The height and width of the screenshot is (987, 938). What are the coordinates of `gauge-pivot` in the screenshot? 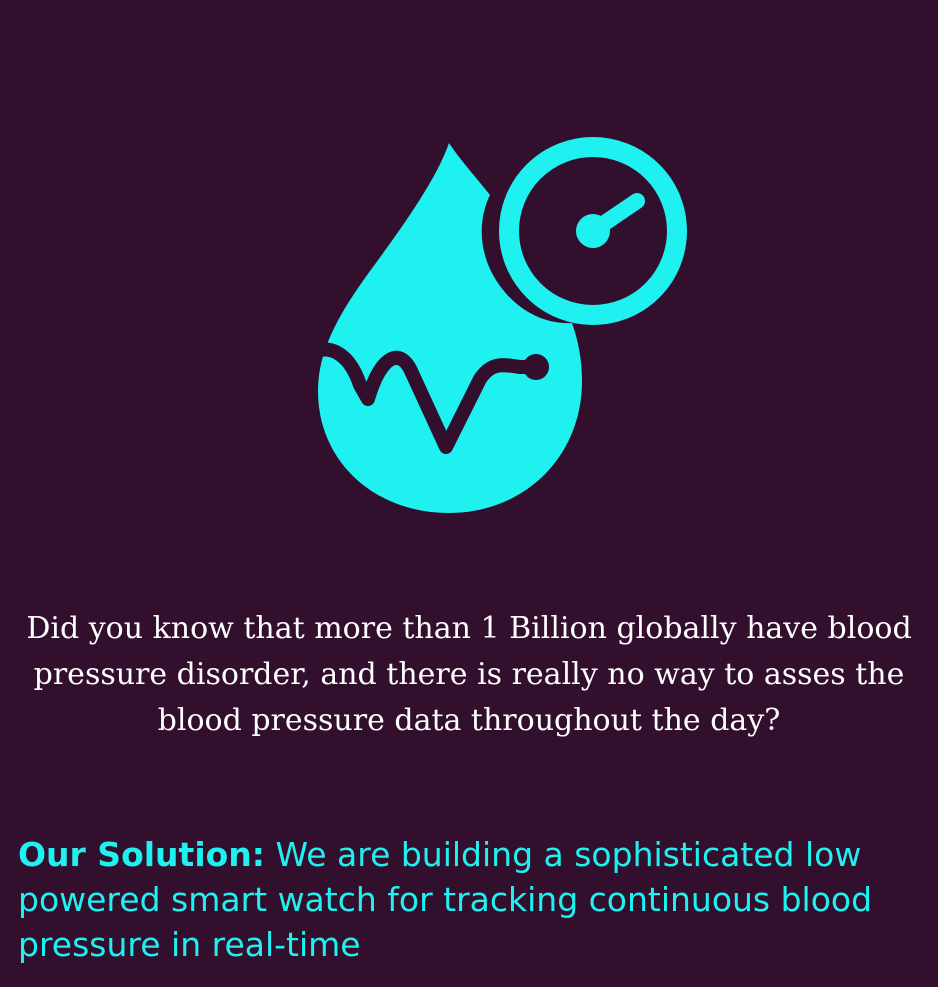 It's located at (593, 231).